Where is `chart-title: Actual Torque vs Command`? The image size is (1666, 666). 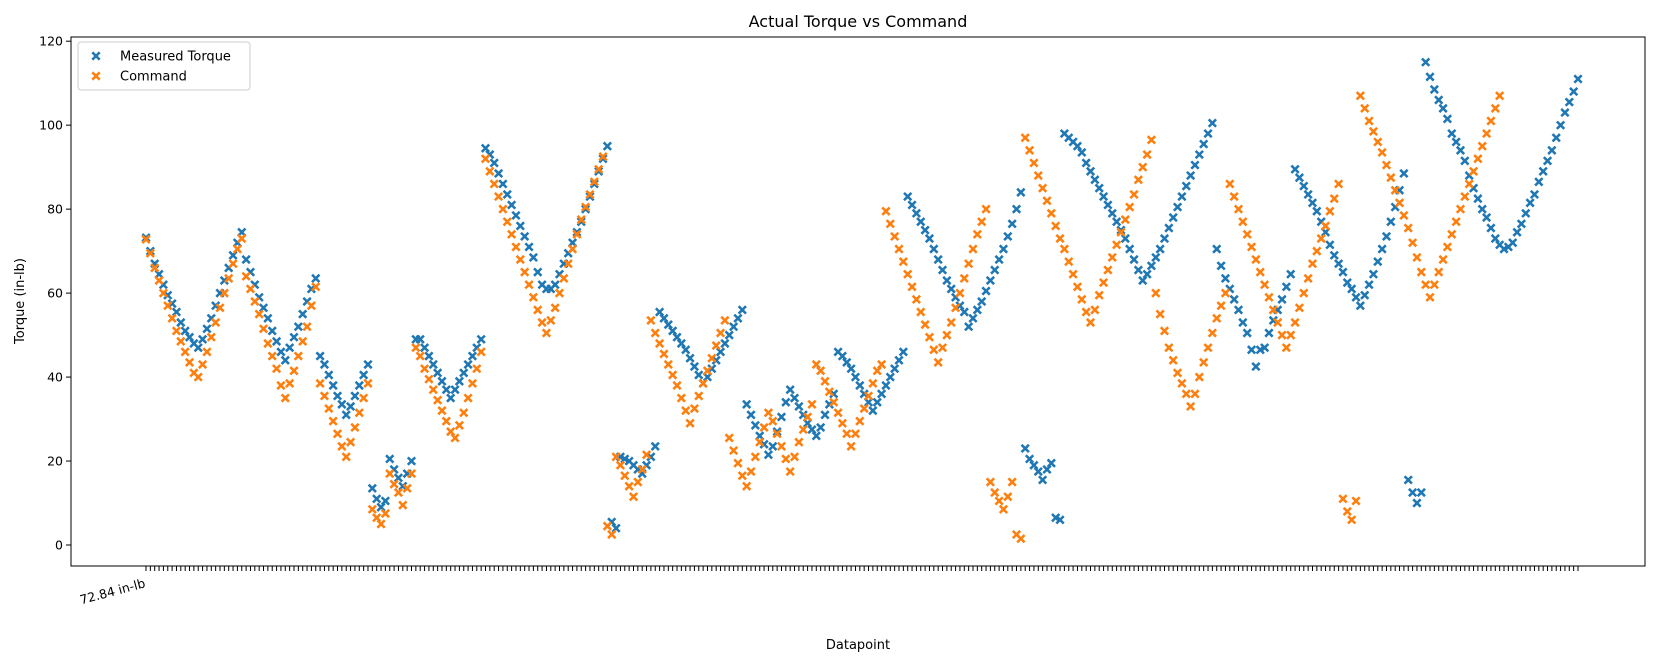 chart-title: Actual Torque vs Command is located at coordinates (858, 21).